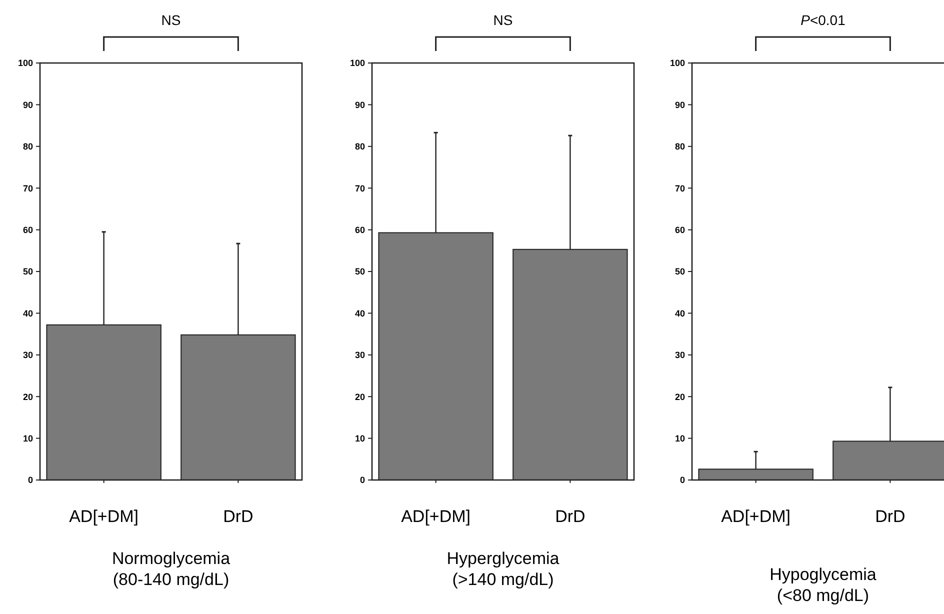  Describe the element at coordinates (171, 569) in the screenshot. I see `x-axis-title: Normoglycemia (80-140 mg/dL)` at that location.